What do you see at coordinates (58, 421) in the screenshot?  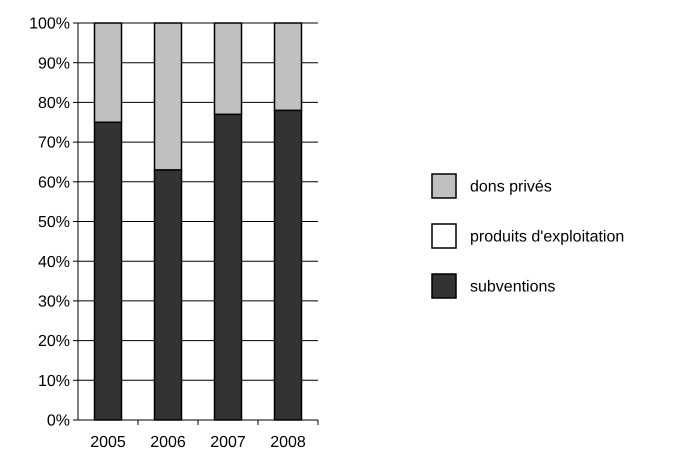 I see `y-tick-label: 0%` at bounding box center [58, 421].